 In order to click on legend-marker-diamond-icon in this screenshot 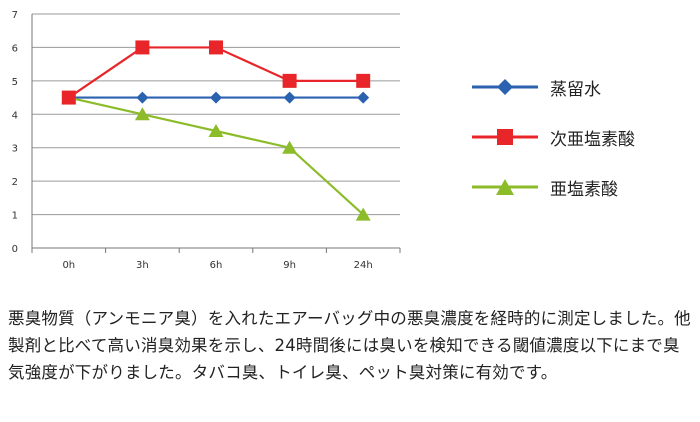, I will do `click(505, 87)`.